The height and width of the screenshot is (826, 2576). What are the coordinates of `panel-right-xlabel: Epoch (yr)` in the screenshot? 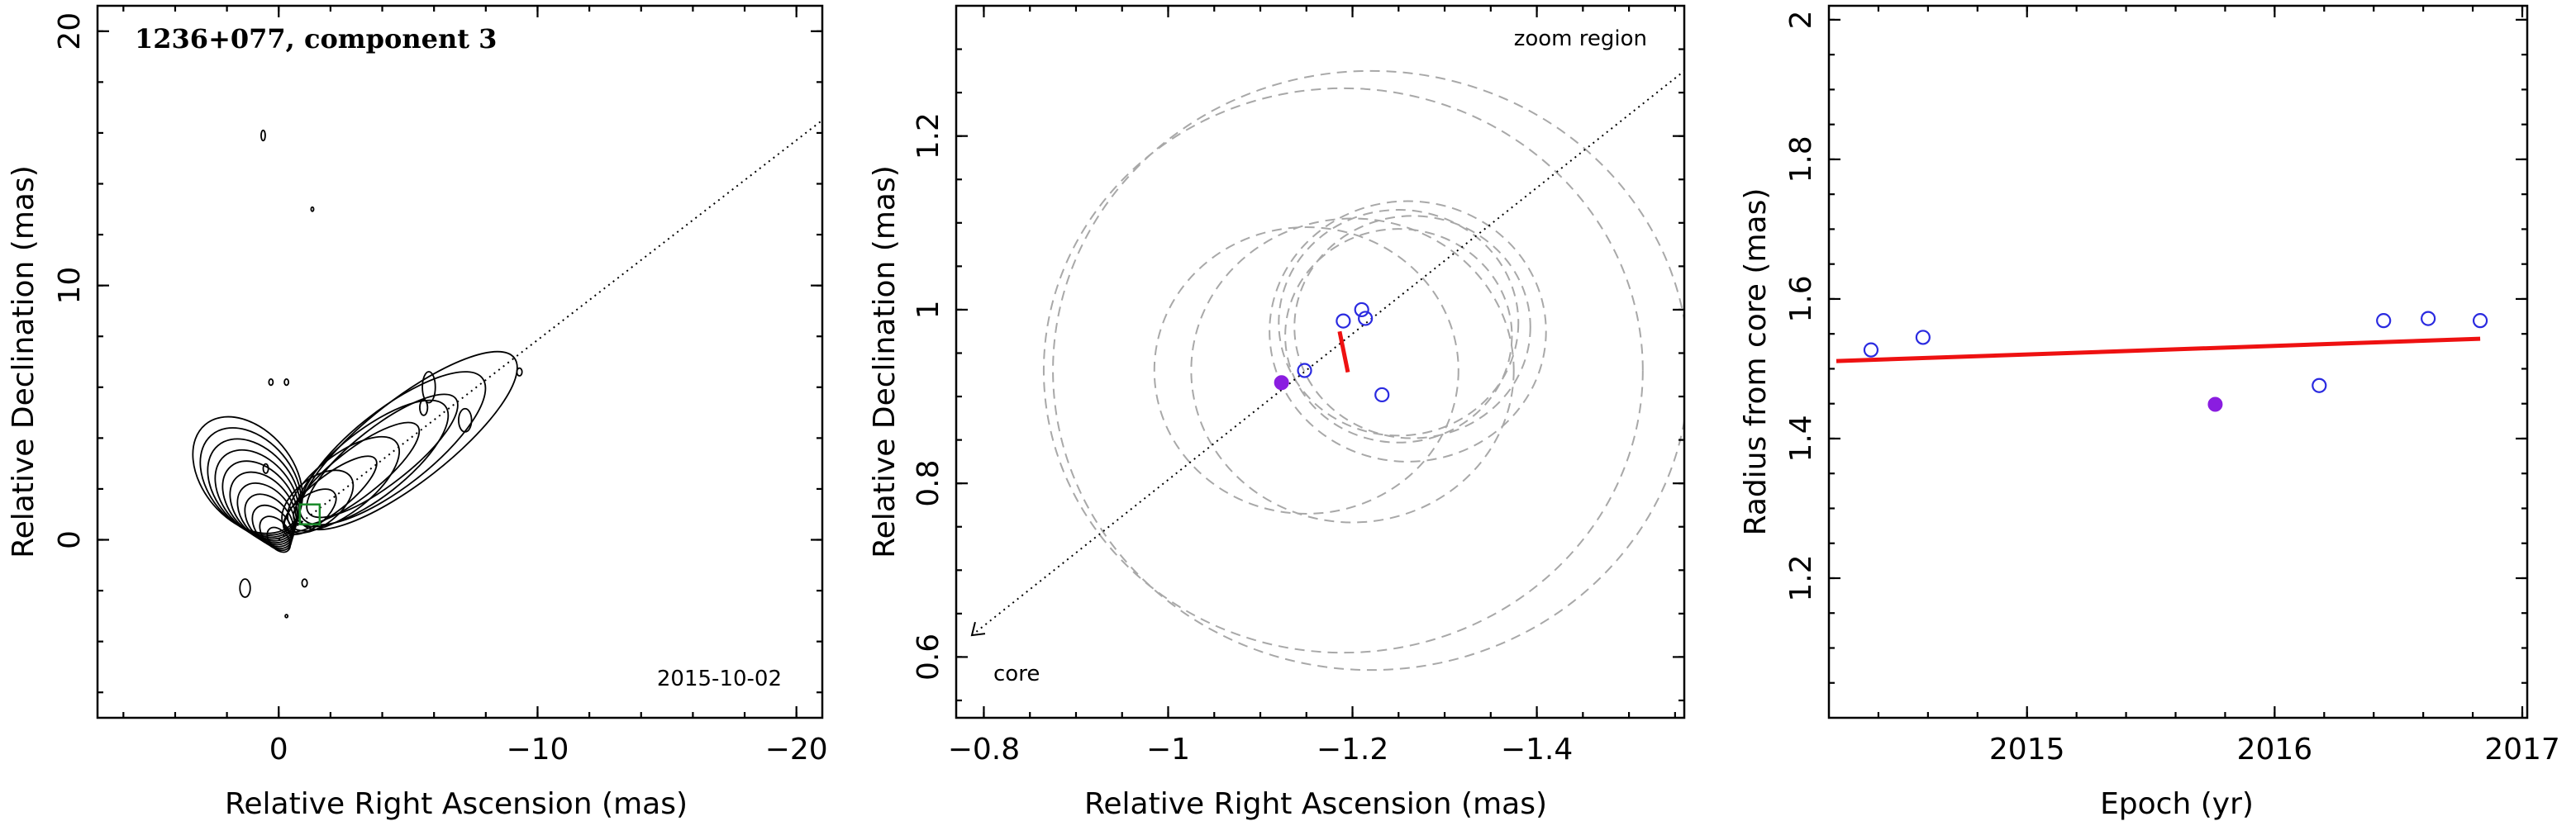 It's located at (2177, 804).